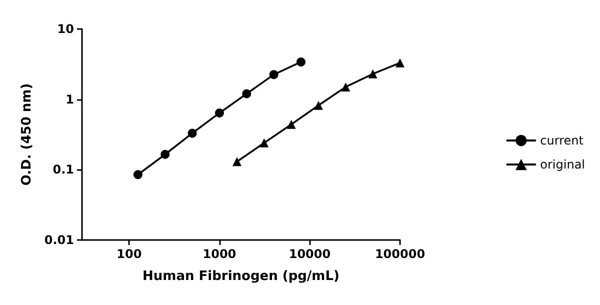 The image size is (600, 305). I want to click on y-tick-label: 0.1, so click(63, 169).